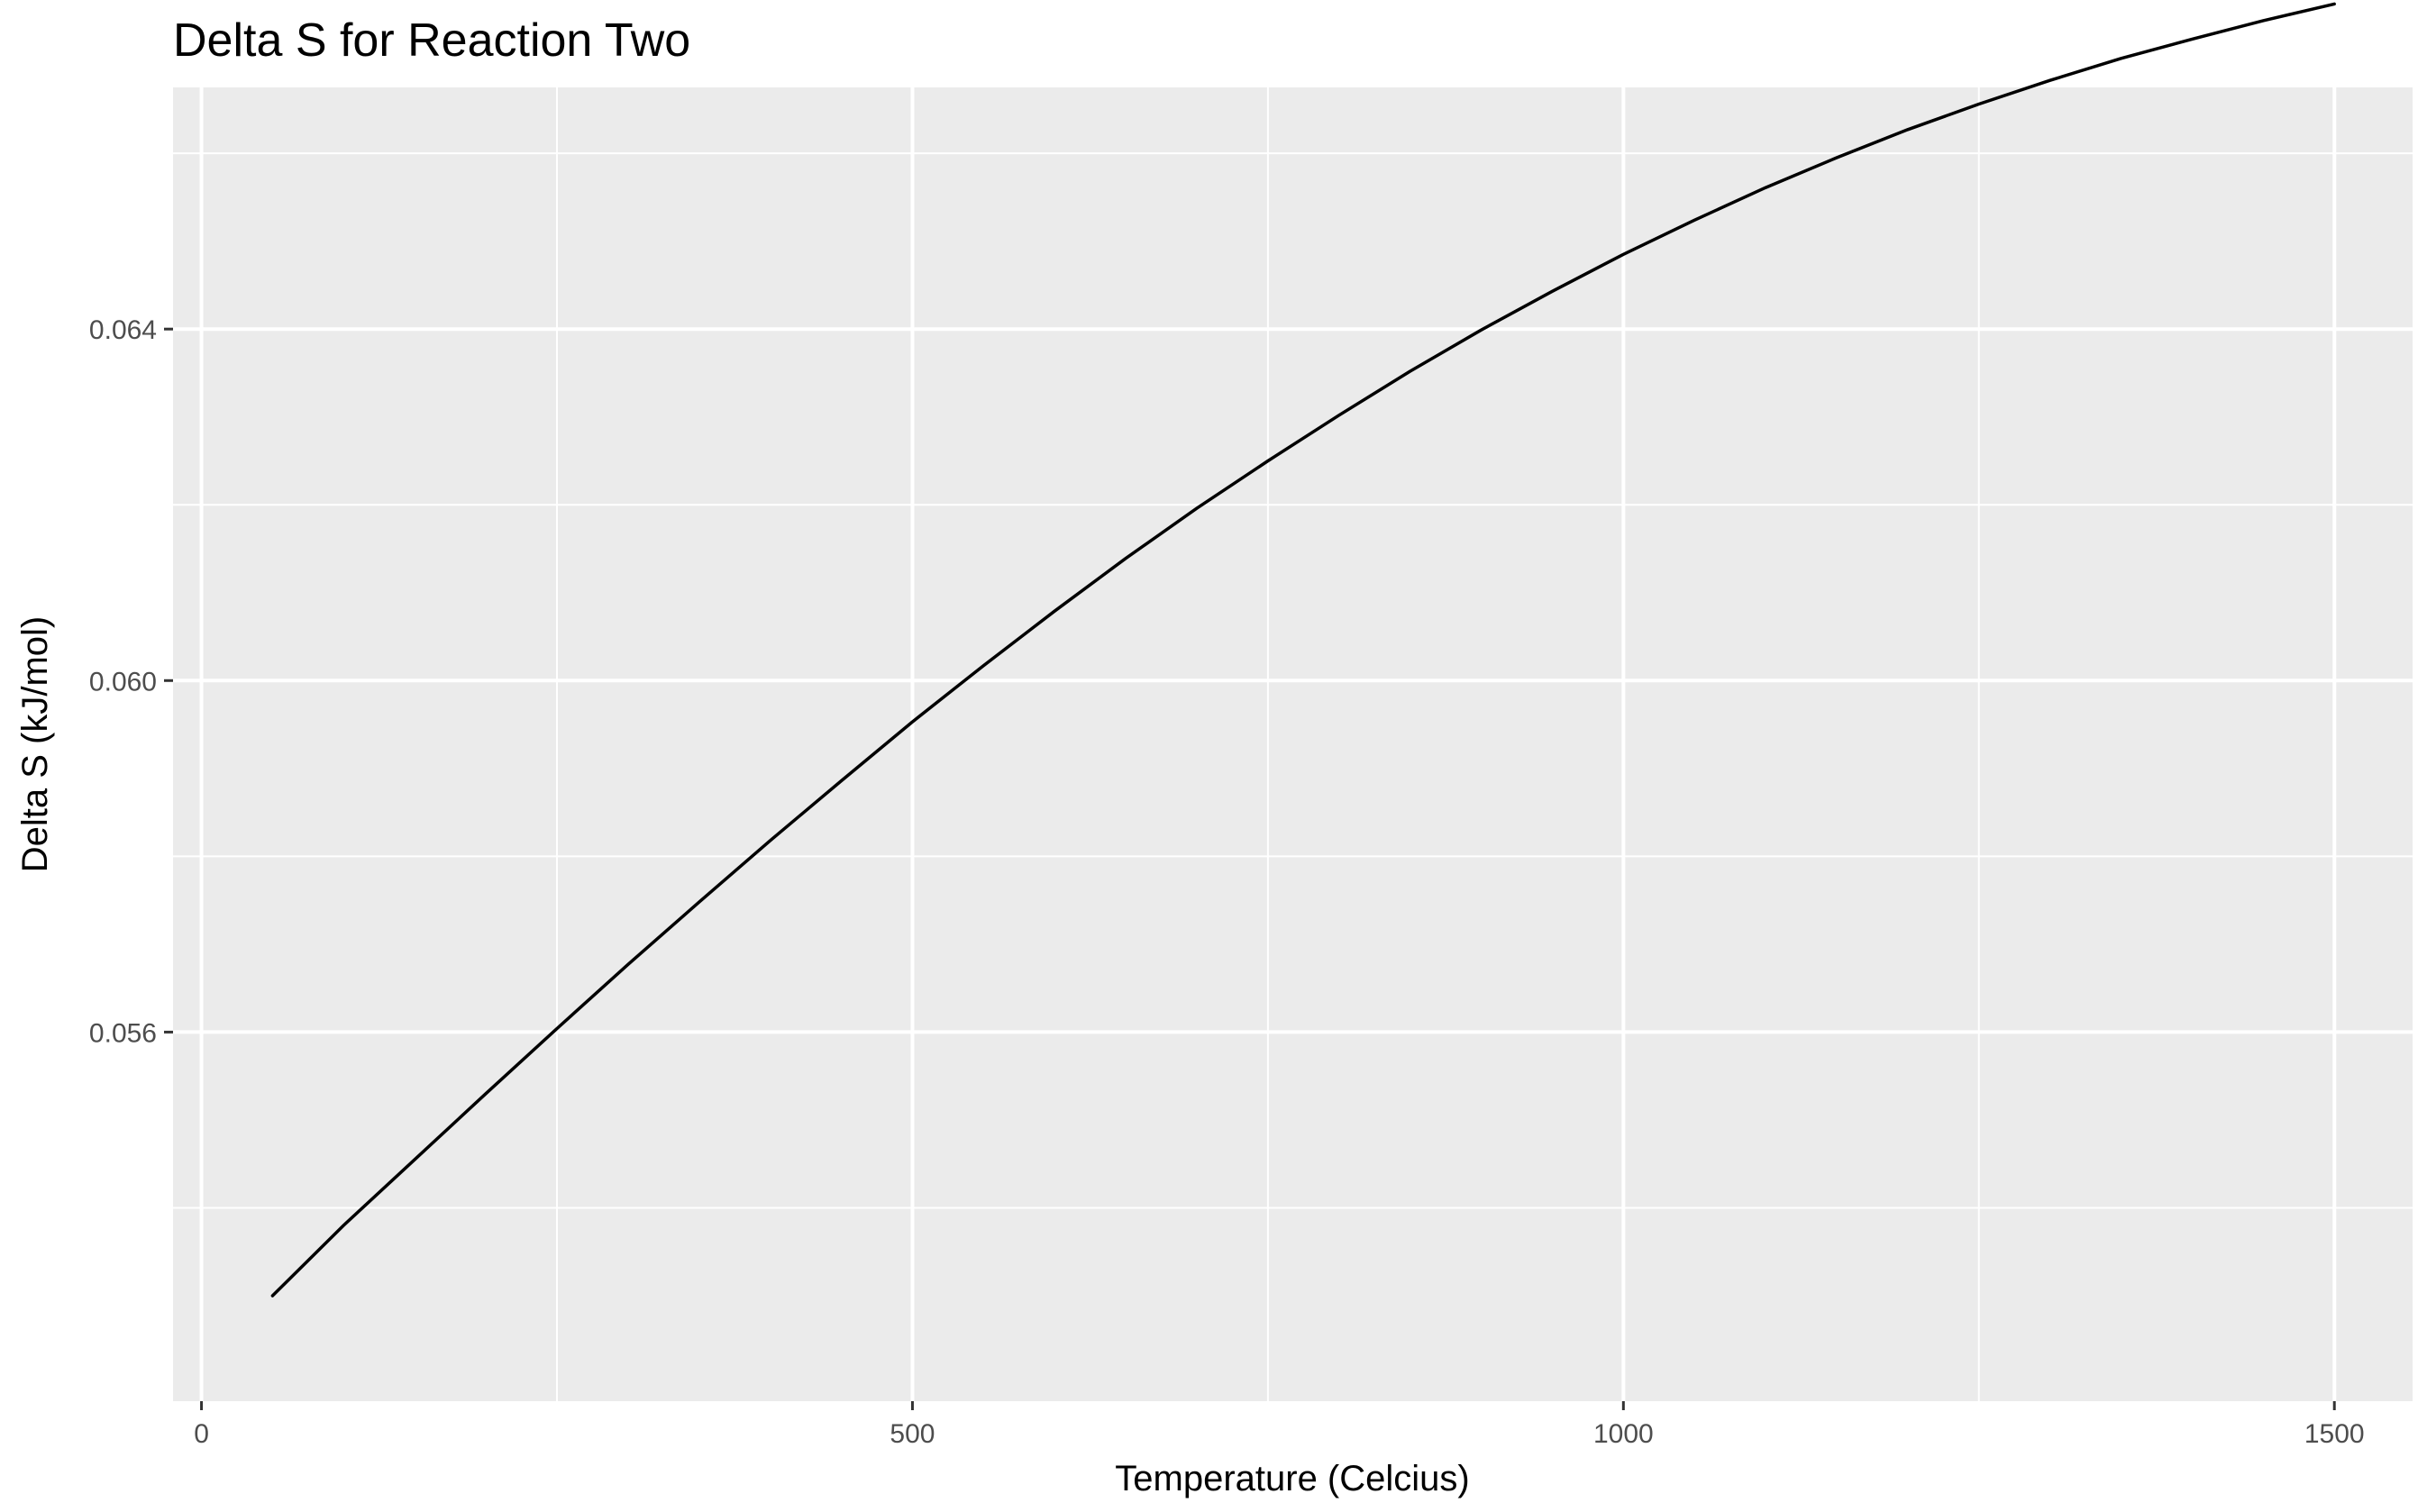 The height and width of the screenshot is (1512, 2427). Describe the element at coordinates (123, 682) in the screenshot. I see `y-tick-label: 0.060` at that location.